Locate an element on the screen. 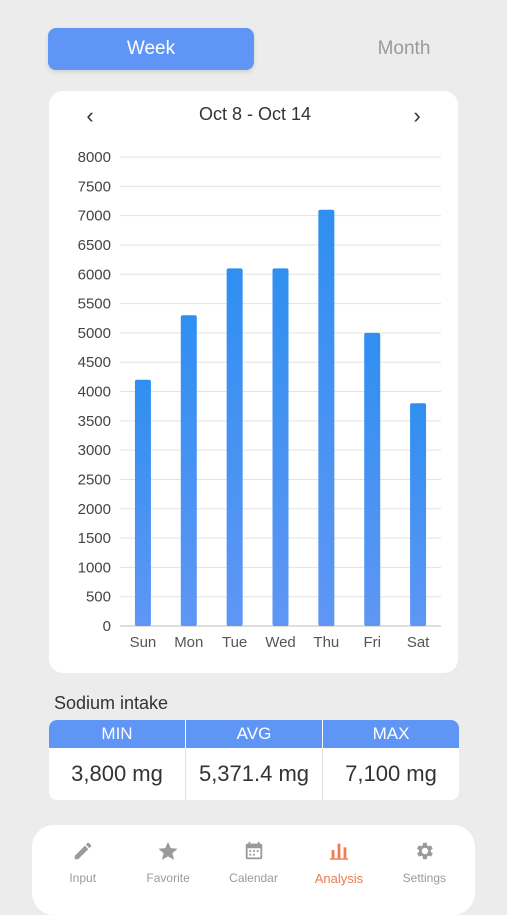 This screenshot has width=507, height=915. x-tick-label: Thu is located at coordinates (326, 642).